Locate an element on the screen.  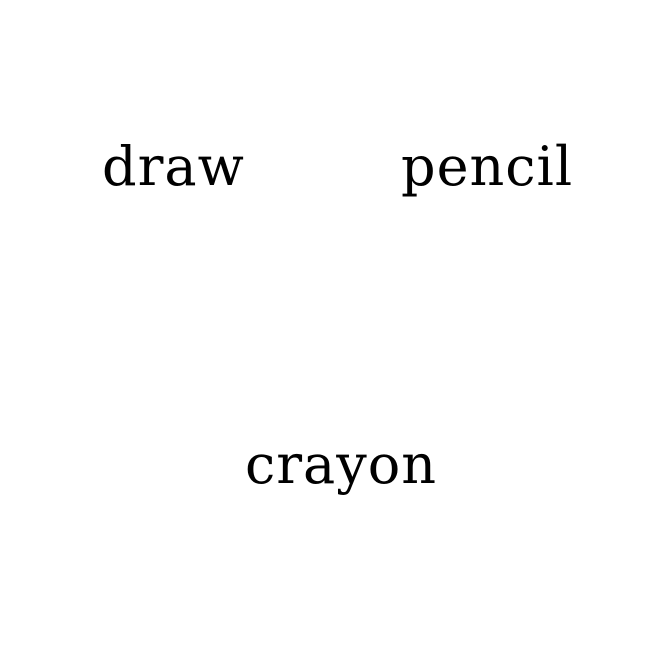
word-crayon: crayon is located at coordinates (341, 464).